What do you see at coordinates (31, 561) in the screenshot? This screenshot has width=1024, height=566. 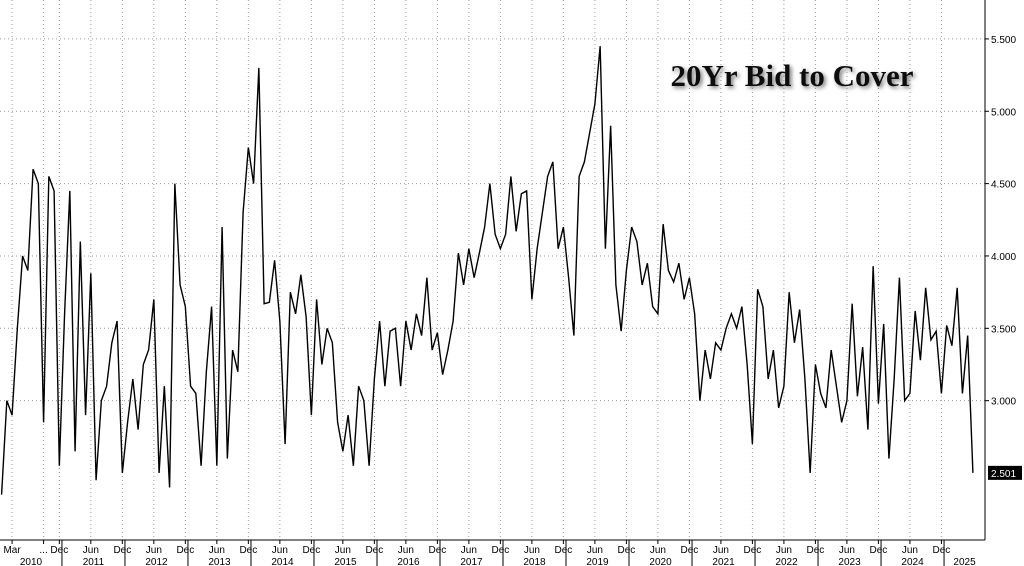 I see `year-label: 2010` at bounding box center [31, 561].